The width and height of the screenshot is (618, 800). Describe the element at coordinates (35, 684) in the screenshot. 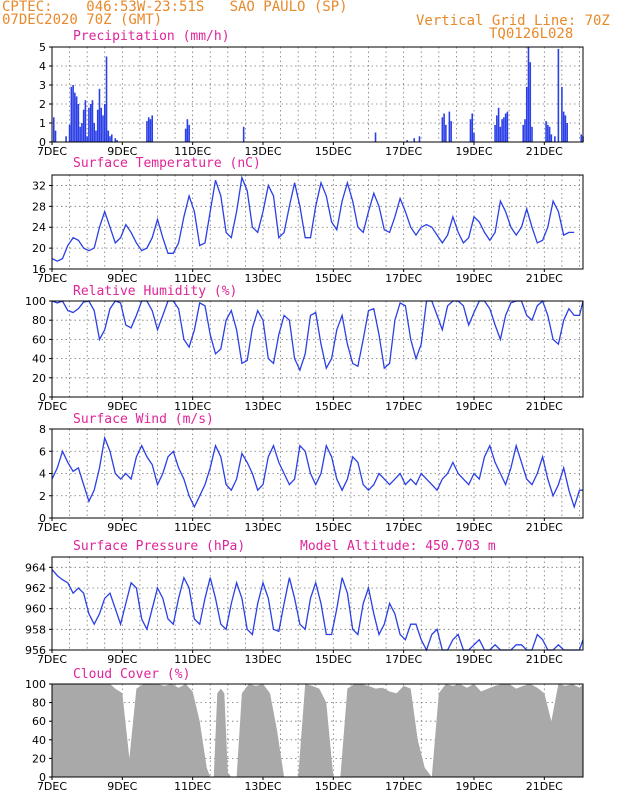

I see `y-tick-label: 100` at that location.